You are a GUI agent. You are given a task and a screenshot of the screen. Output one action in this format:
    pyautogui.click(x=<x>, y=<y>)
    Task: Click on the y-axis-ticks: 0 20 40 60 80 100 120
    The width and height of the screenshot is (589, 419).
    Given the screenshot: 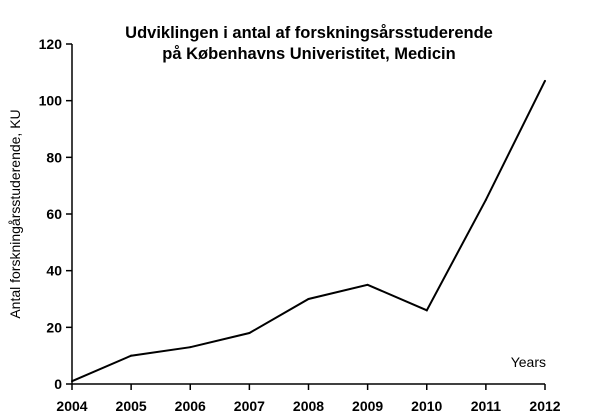 What is the action you would take?
    pyautogui.click(x=55, y=214)
    